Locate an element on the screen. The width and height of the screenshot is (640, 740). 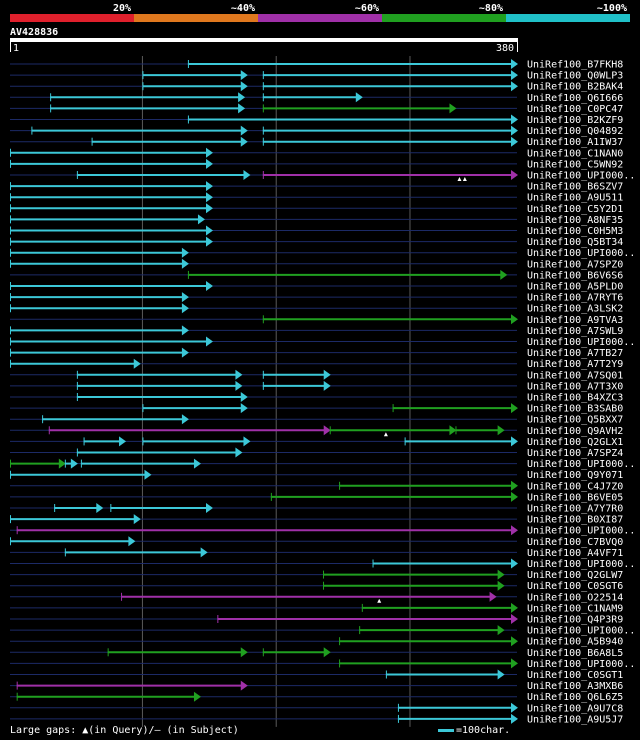
hit-label: UniRef100_A3MXB6 is located at coordinates (575, 686).